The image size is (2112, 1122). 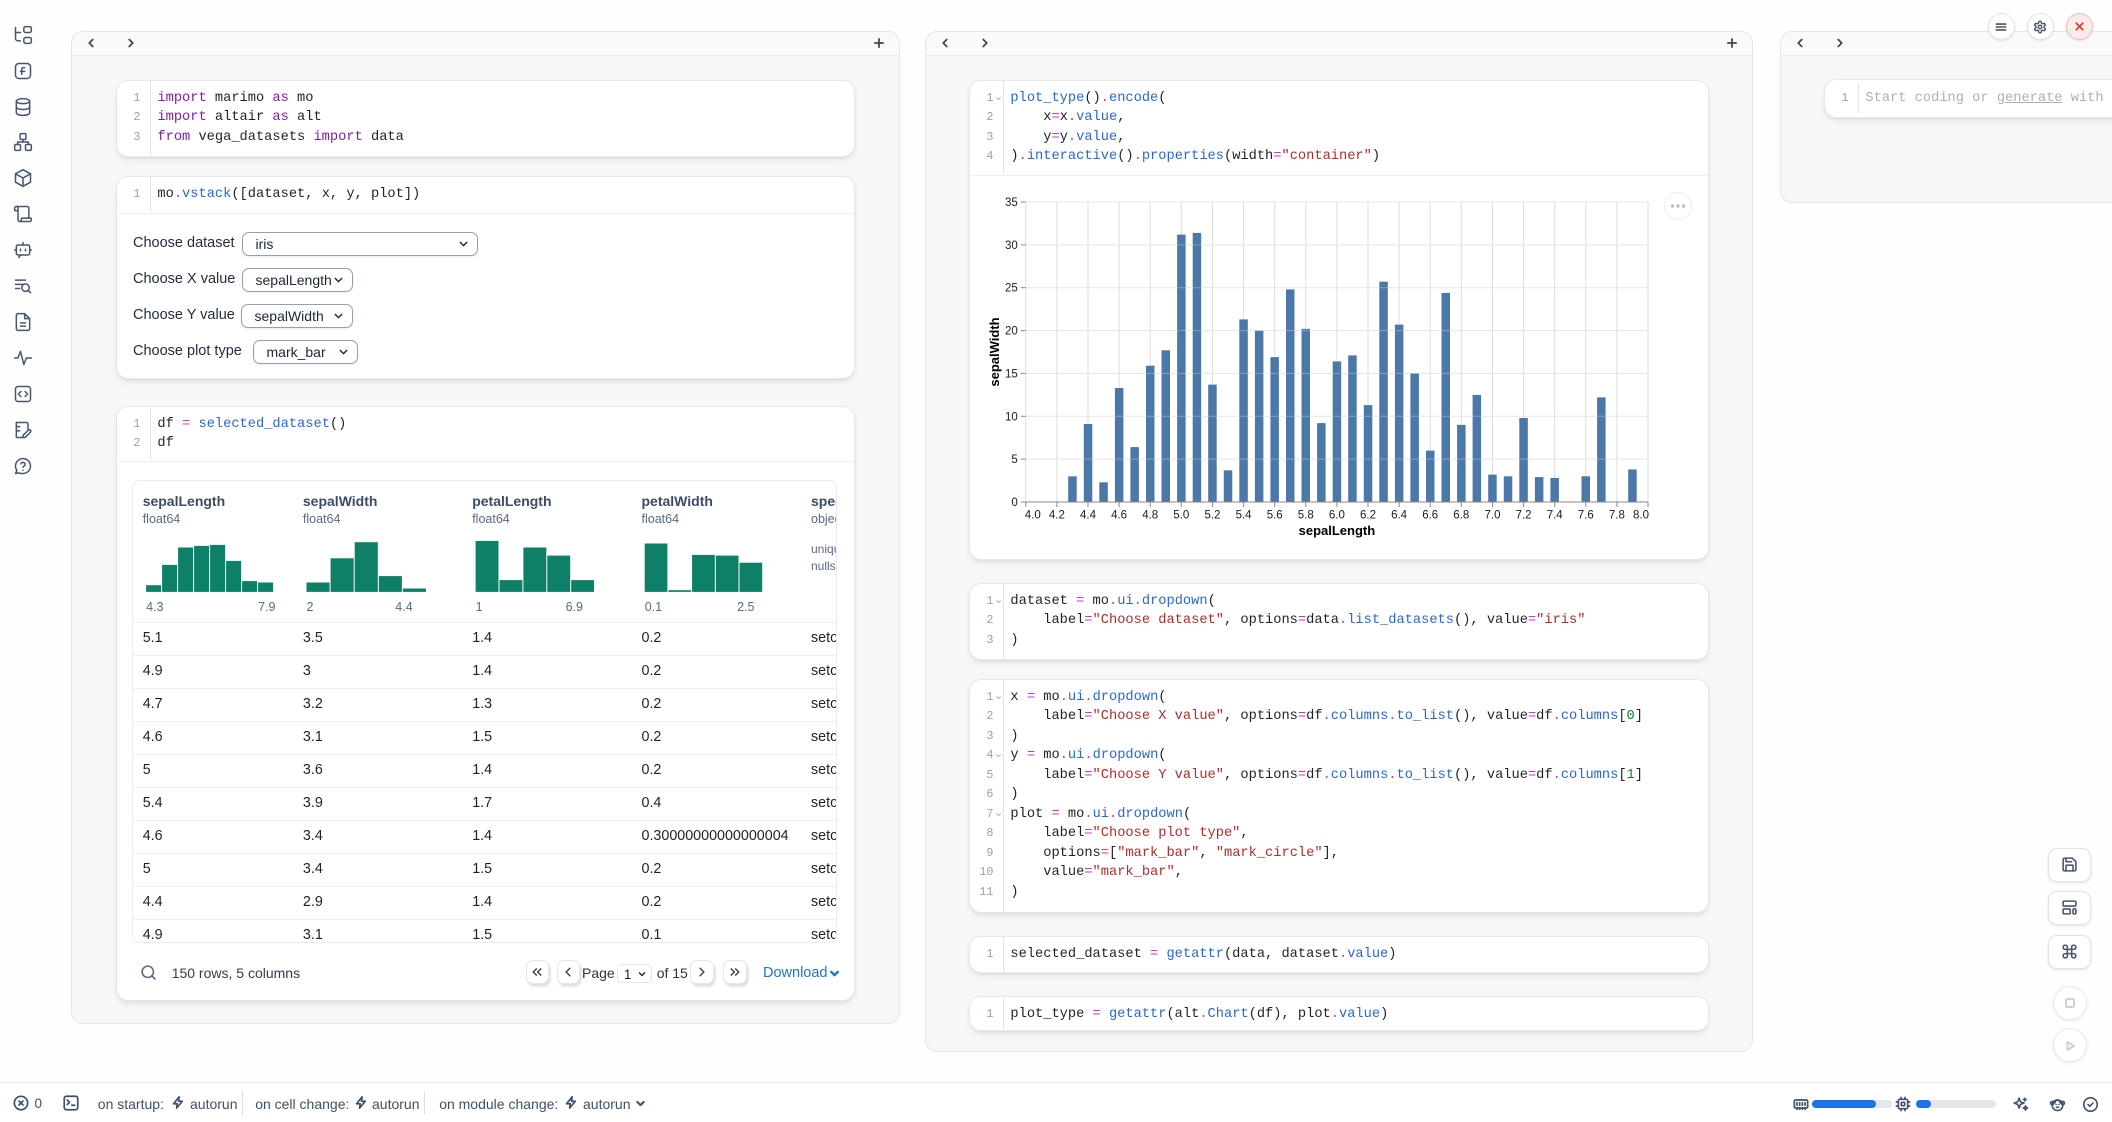 What do you see at coordinates (1244, 516) in the screenshot?
I see `svg-text: 5.4` at bounding box center [1244, 516].